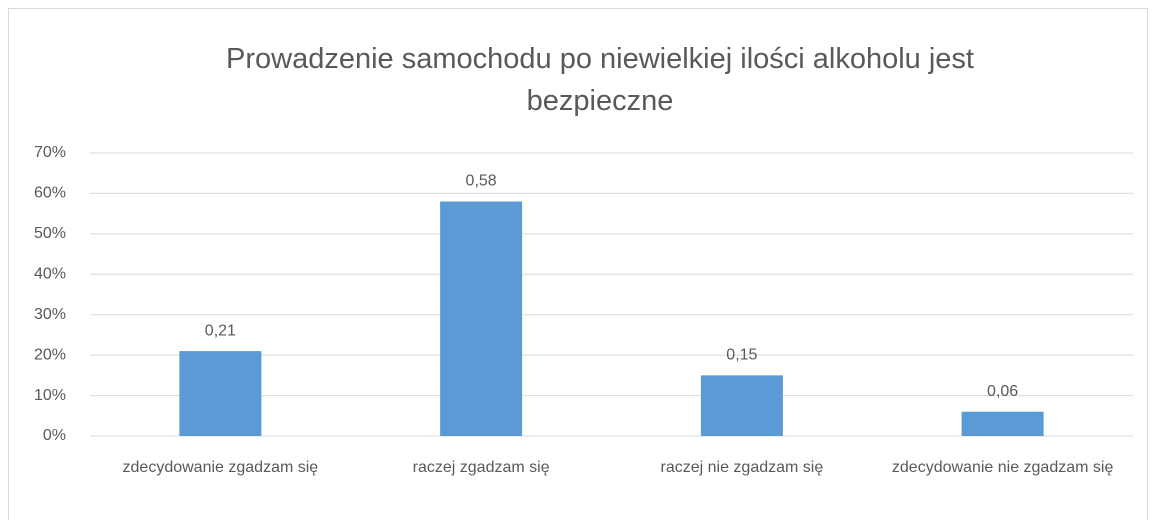 Image resolution: width=1158 pixels, height=520 pixels. Describe the element at coordinates (50, 354) in the screenshot. I see `y-tick-label: 20%` at that location.